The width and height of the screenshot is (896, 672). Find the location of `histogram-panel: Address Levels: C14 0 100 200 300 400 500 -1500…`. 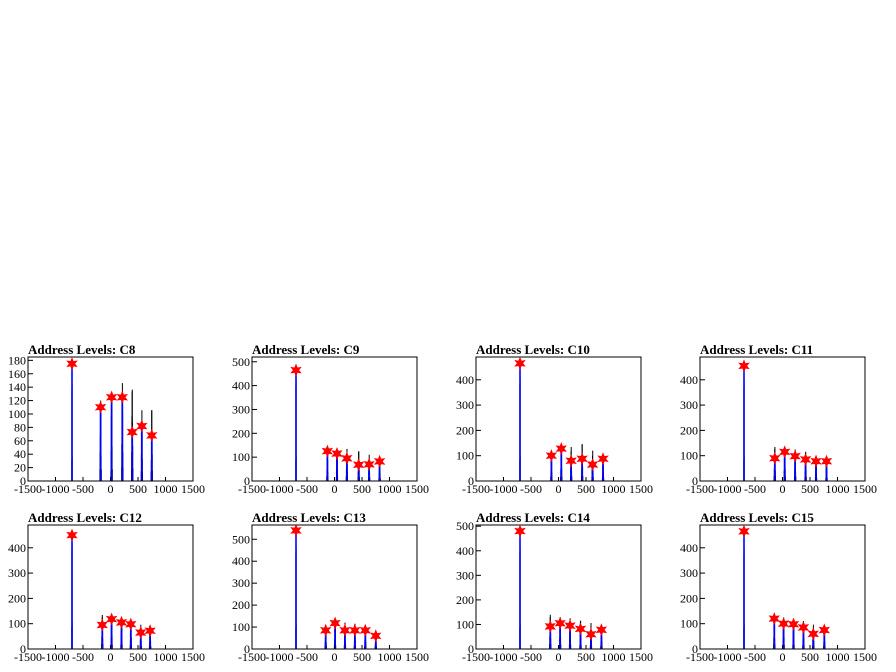

histogram-panel: Address Levels: C14 0 100 200 300 400 500 -1500… is located at coordinates (554, 587).